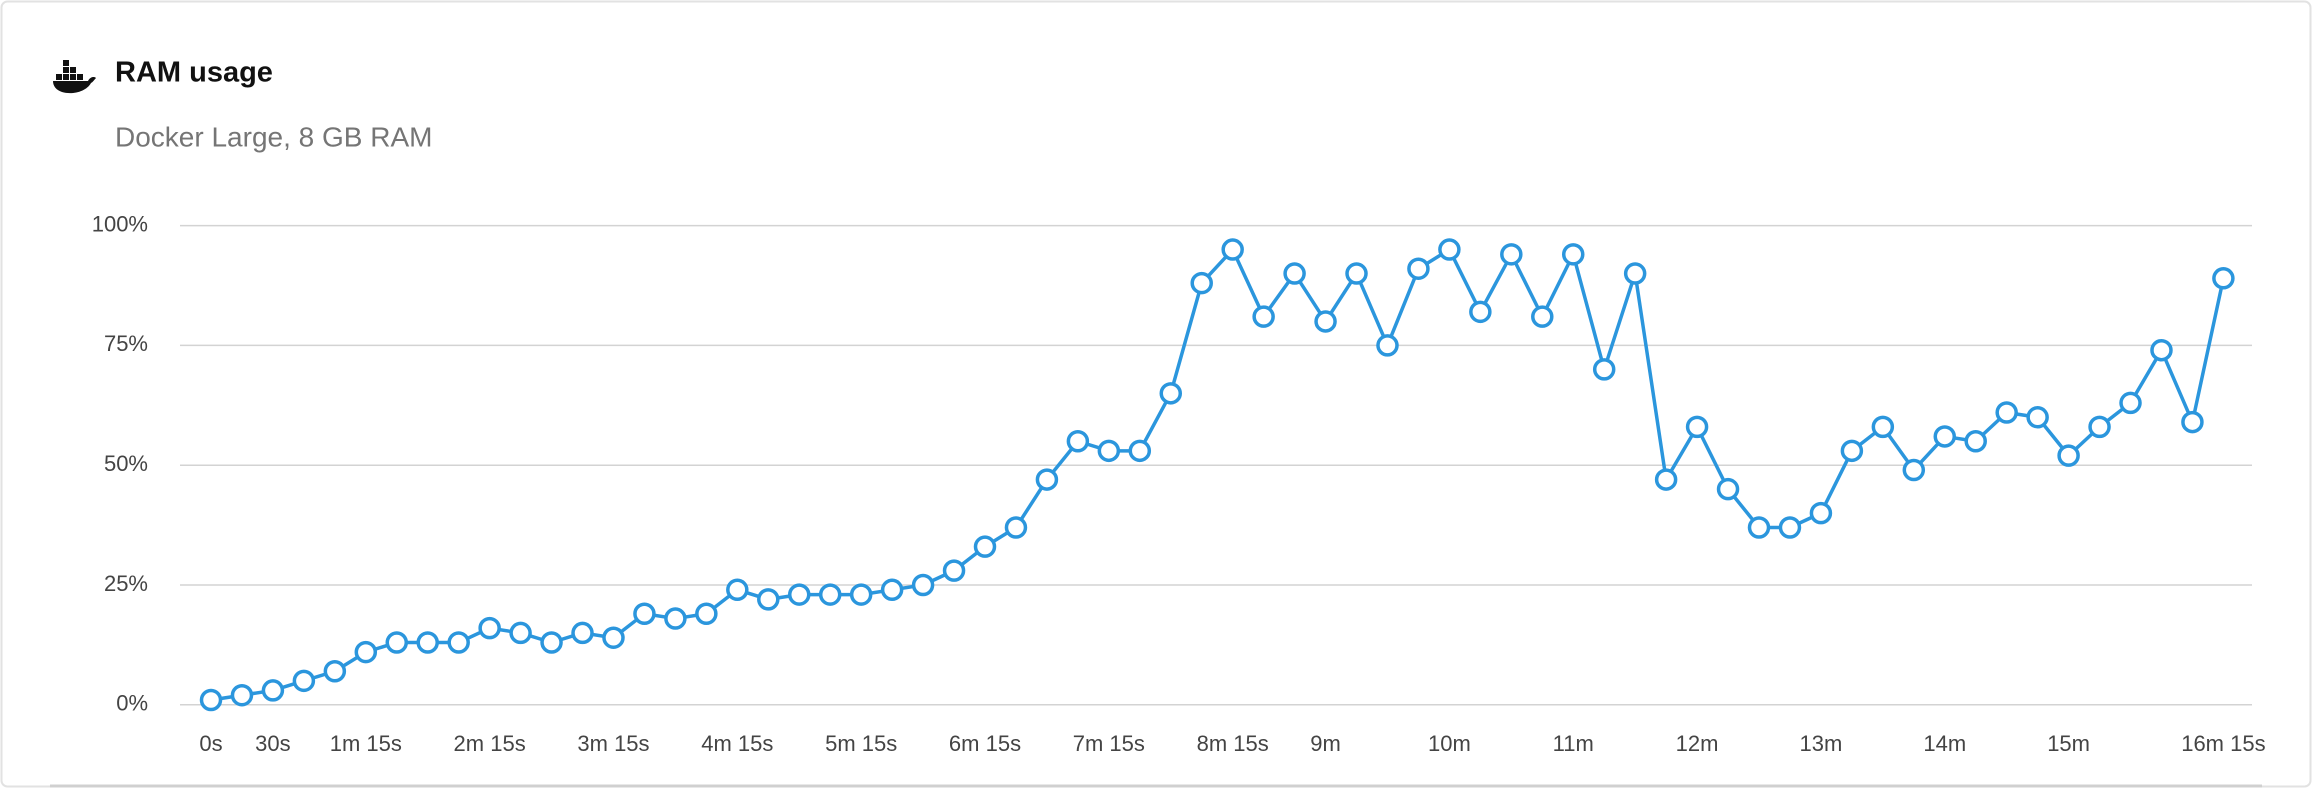 This screenshot has height=788, width=2312. What do you see at coordinates (490, 743) in the screenshot?
I see `x-tick-label: 2m 15s` at bounding box center [490, 743].